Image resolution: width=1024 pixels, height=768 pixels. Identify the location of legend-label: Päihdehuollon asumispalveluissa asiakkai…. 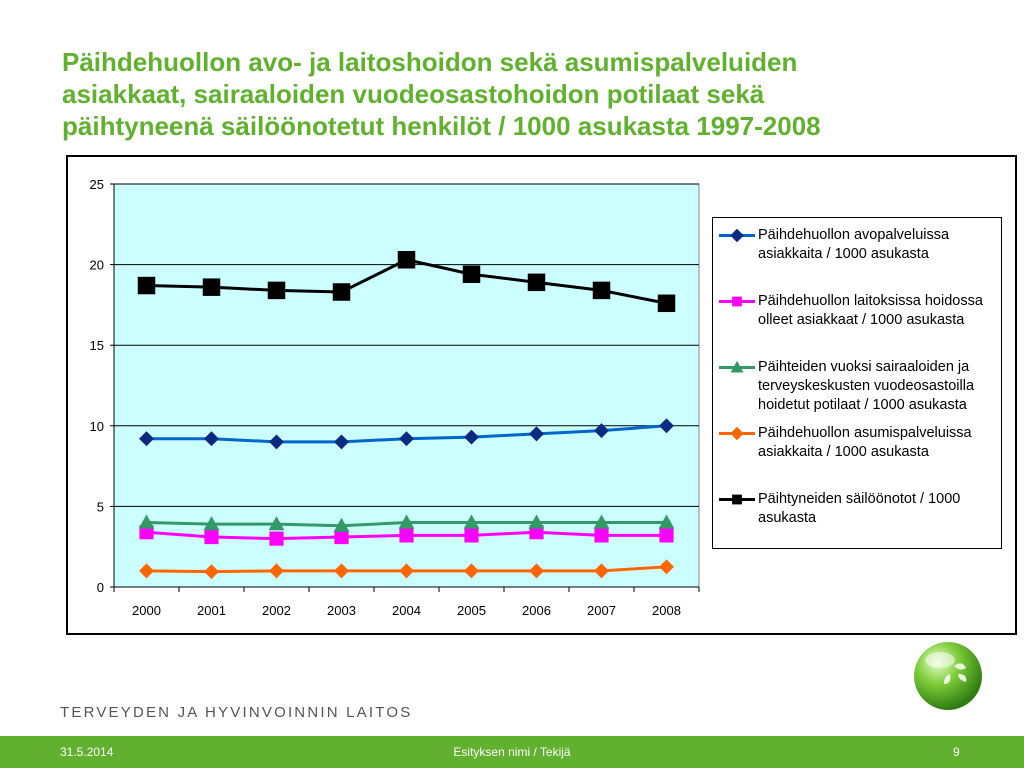
(865, 442).